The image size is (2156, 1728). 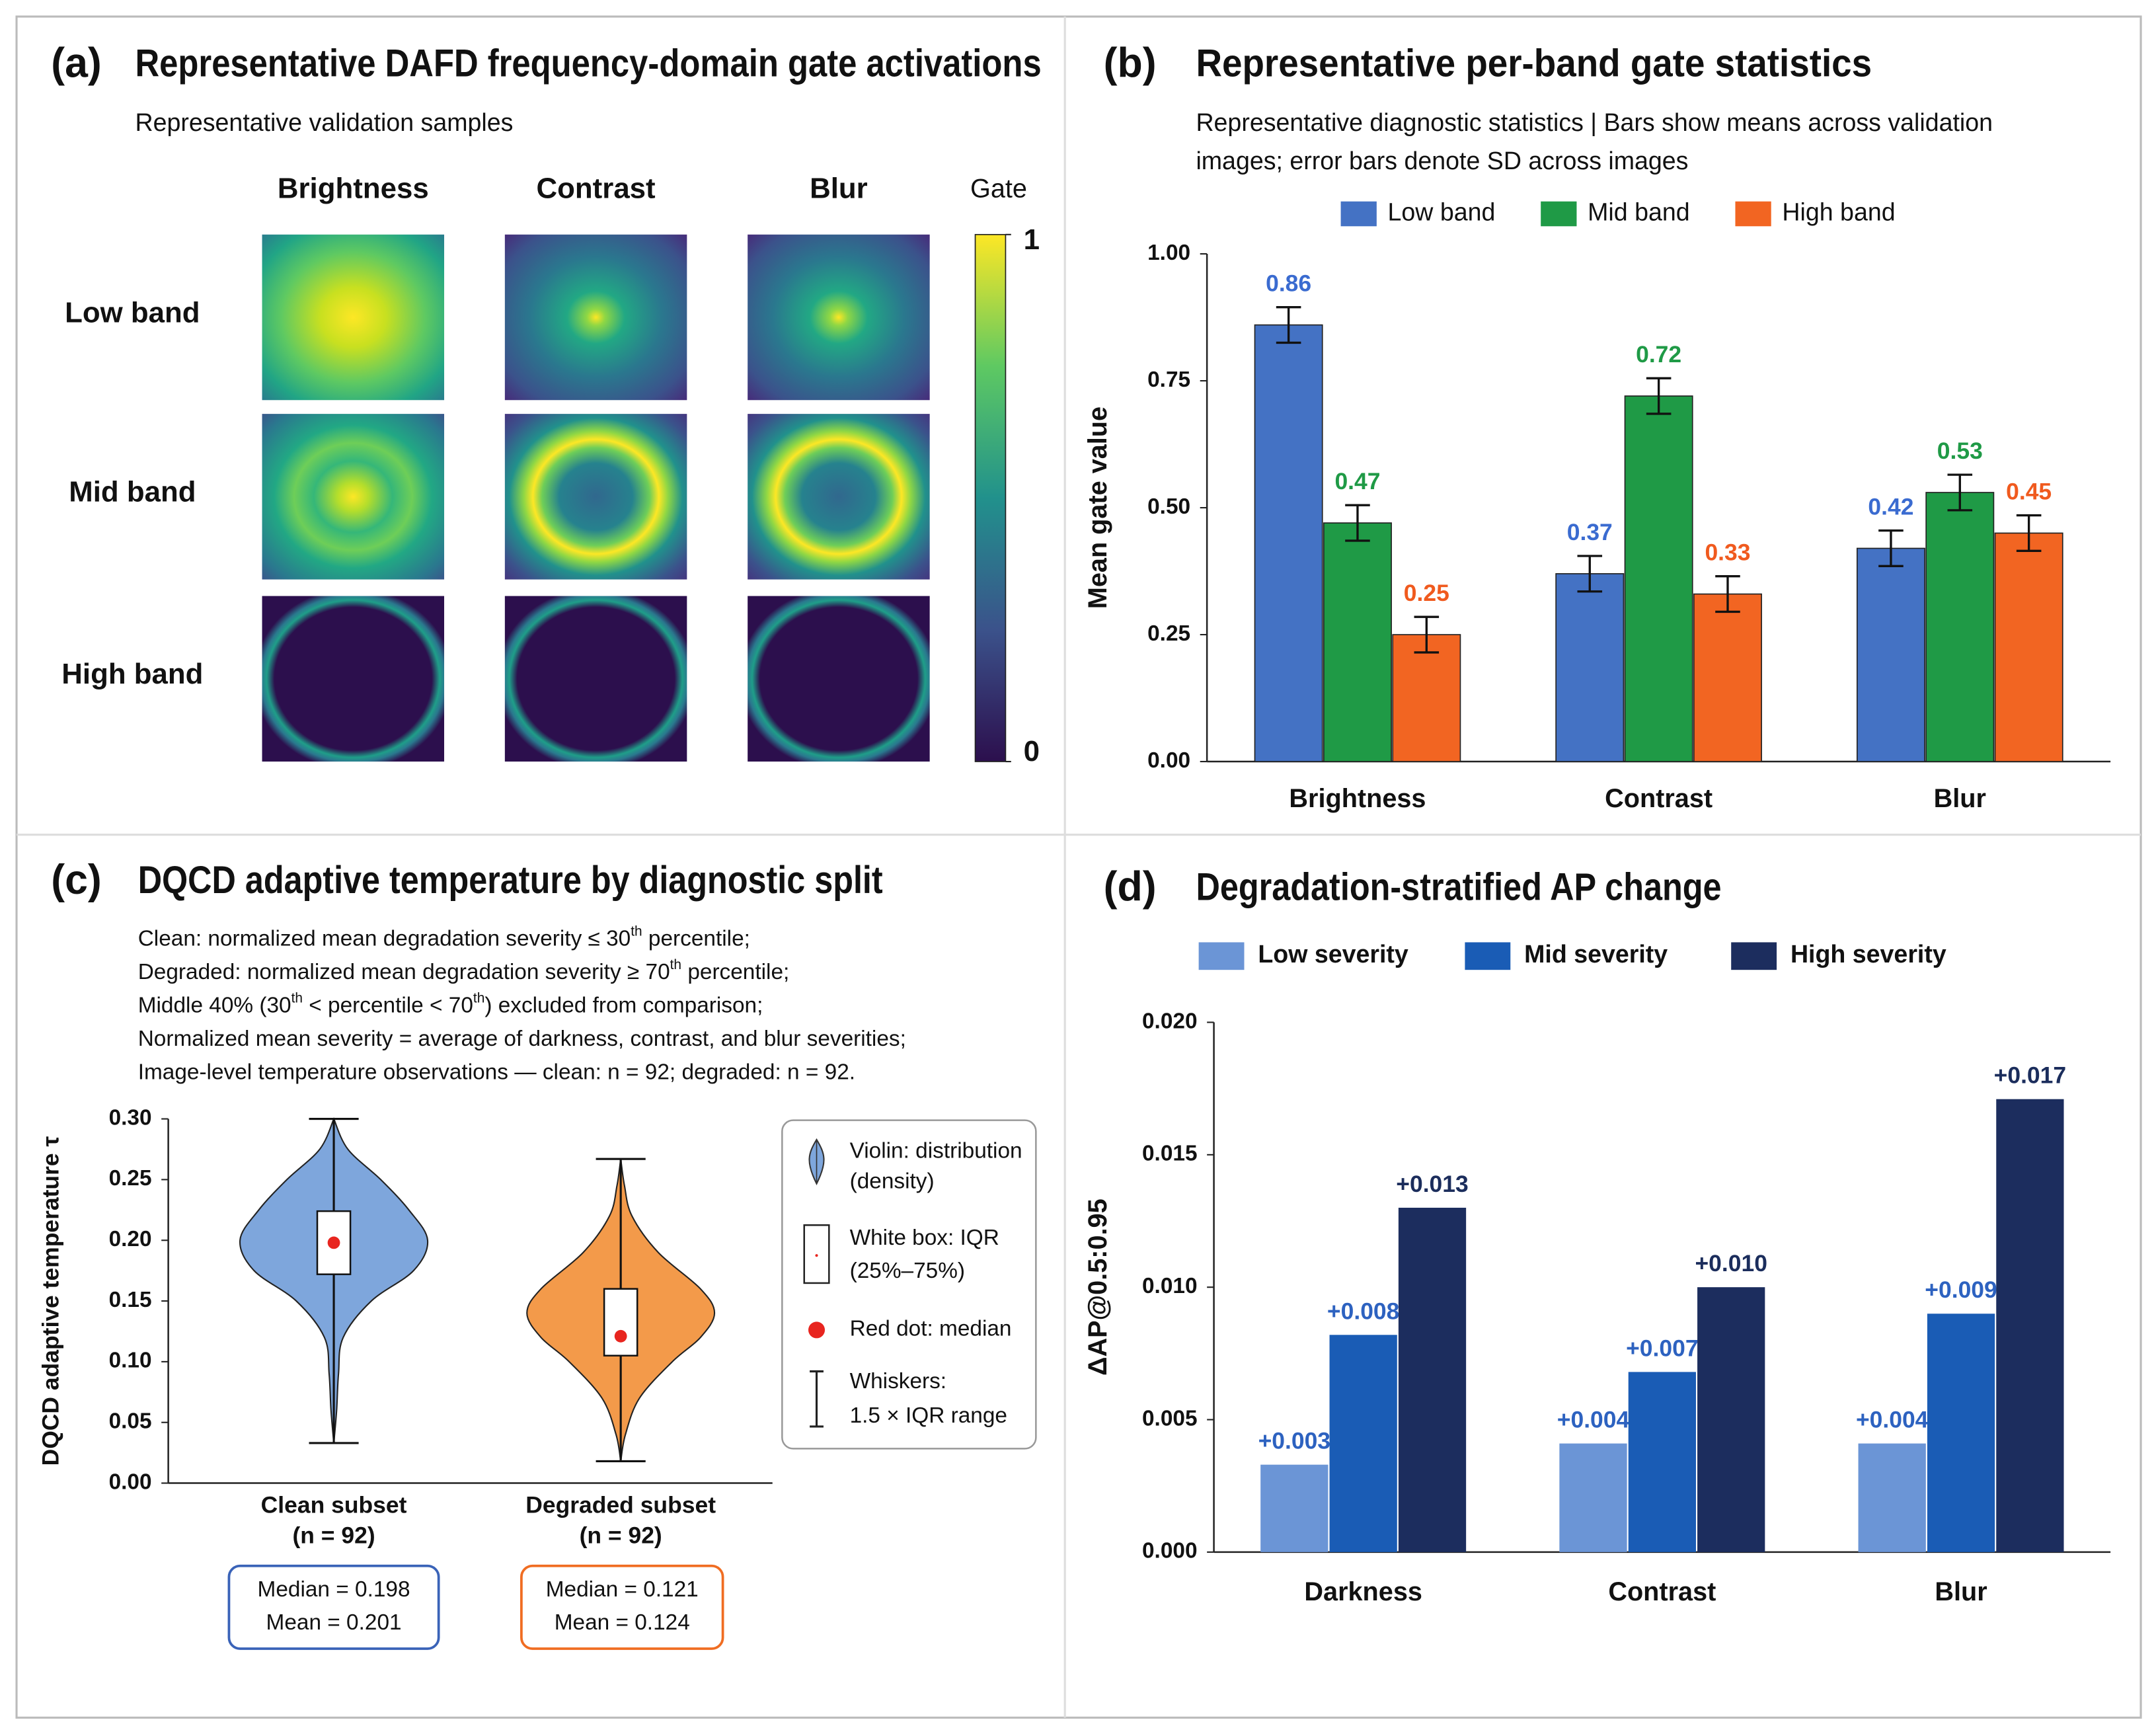 I want to click on panel-subtitle: Representative validation samples, so click(x=324, y=122).